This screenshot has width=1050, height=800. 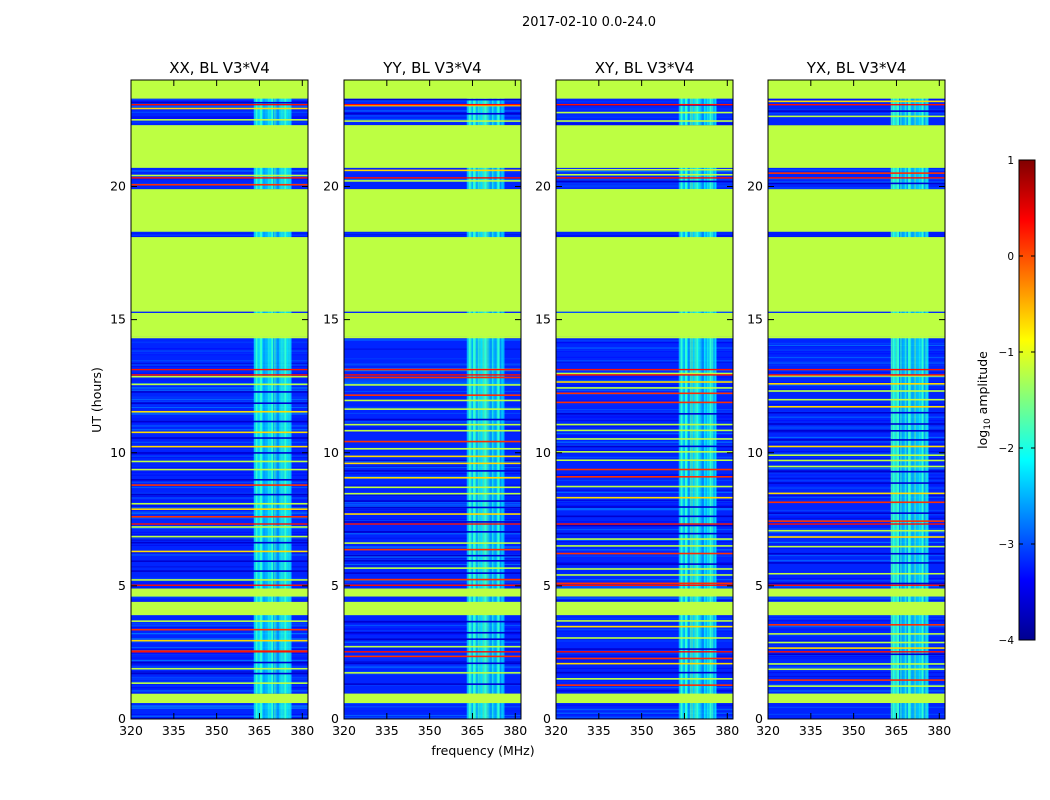 I want to click on colorbar-label-log: log, so click(x=982, y=439).